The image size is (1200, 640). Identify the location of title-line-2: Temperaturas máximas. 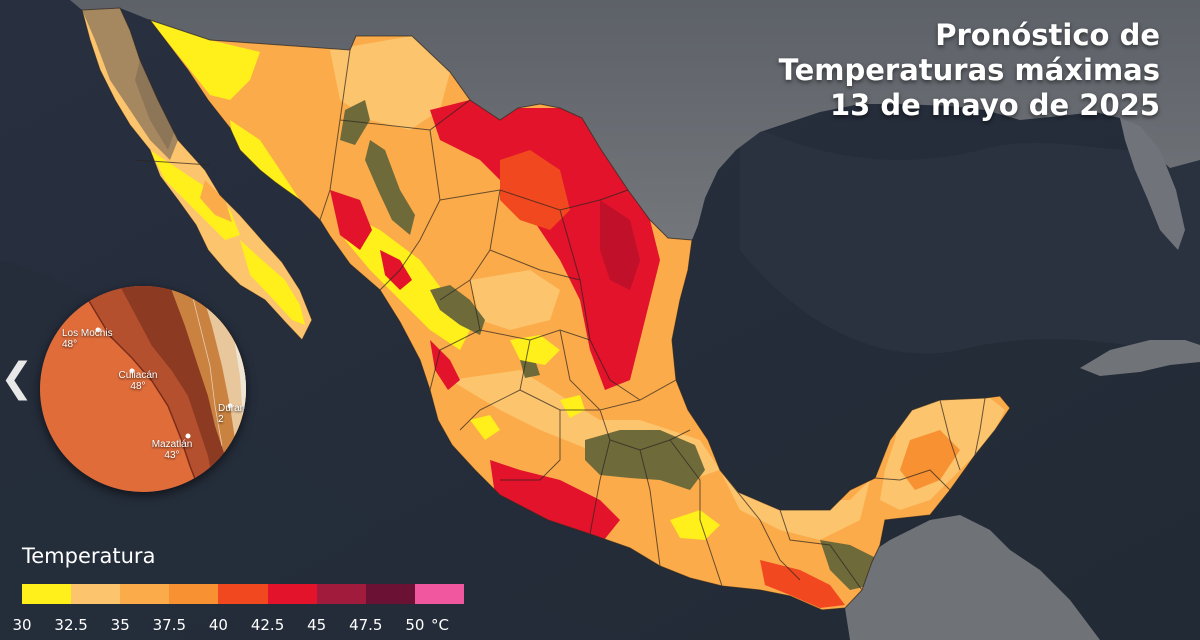
(969, 70).